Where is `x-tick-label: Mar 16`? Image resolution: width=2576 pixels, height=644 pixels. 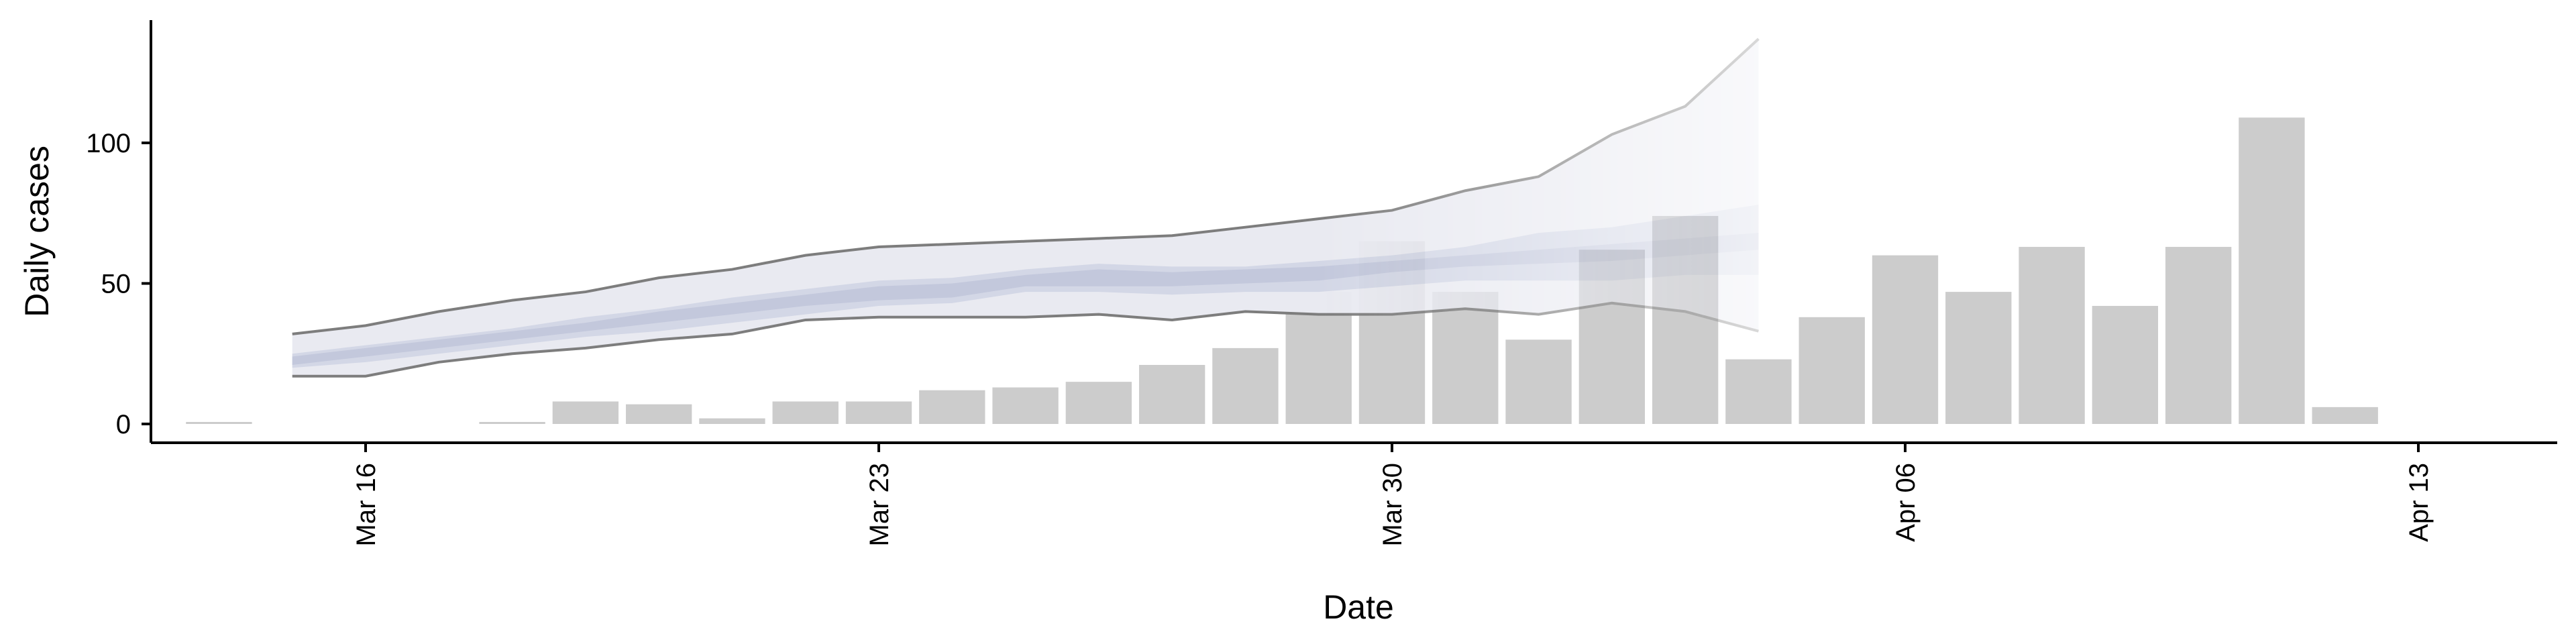
x-tick-label: Mar 16 is located at coordinates (366, 505).